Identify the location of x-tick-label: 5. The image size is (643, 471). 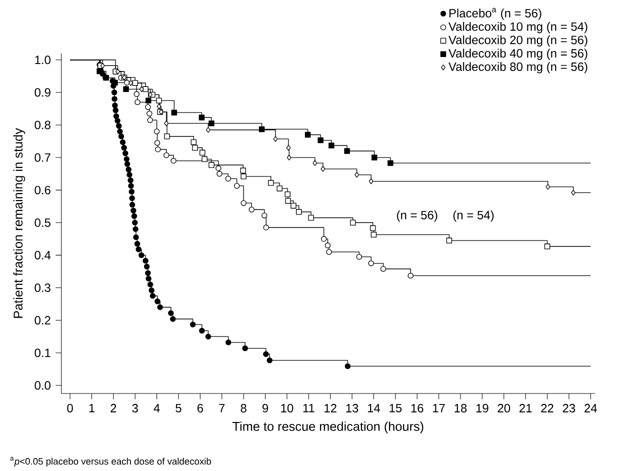
(179, 408).